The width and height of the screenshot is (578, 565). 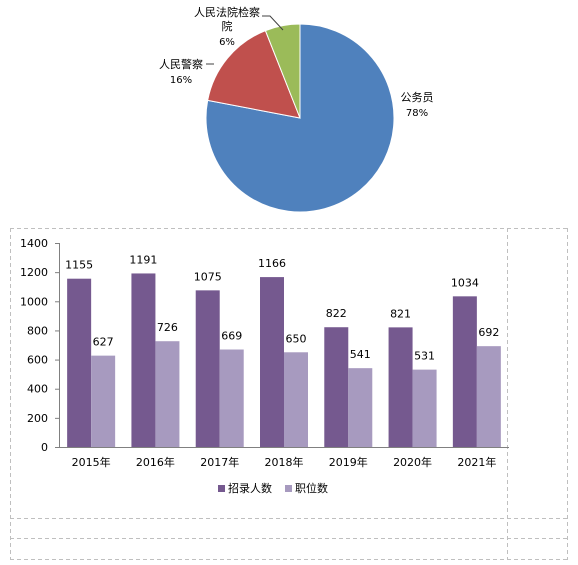 What do you see at coordinates (476, 462) in the screenshot?
I see `x-tick-label: 2021年` at bounding box center [476, 462].